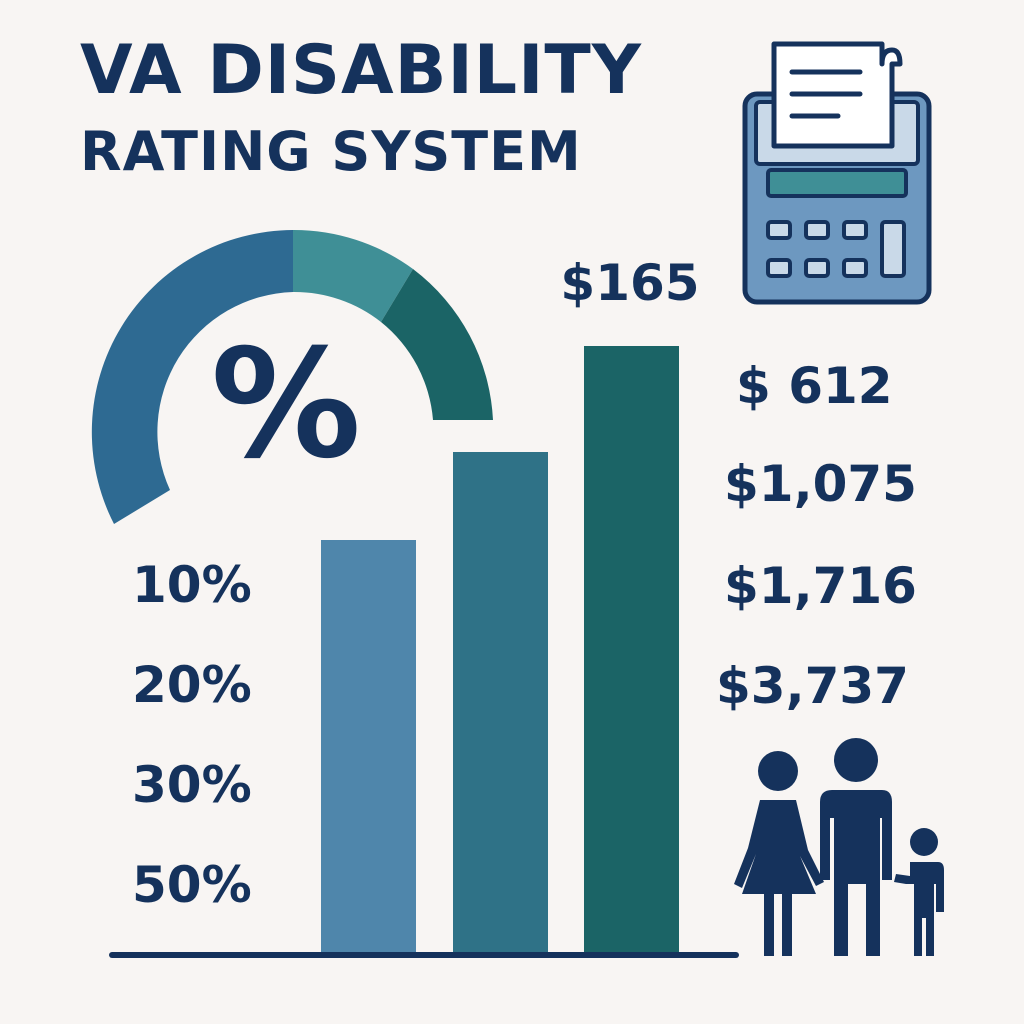  Describe the element at coordinates (192, 685) in the screenshot. I see `rating-item: 20%` at that location.